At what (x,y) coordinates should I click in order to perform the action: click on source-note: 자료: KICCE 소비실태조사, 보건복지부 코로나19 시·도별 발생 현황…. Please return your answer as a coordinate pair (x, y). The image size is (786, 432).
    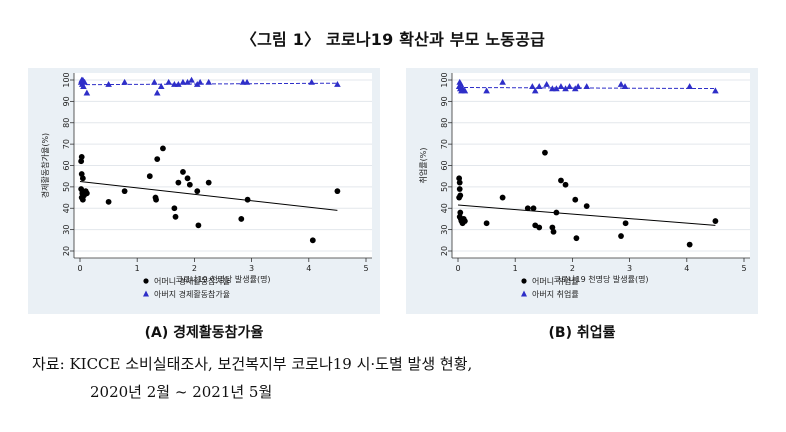
    Looking at the image, I should click on (252, 378).